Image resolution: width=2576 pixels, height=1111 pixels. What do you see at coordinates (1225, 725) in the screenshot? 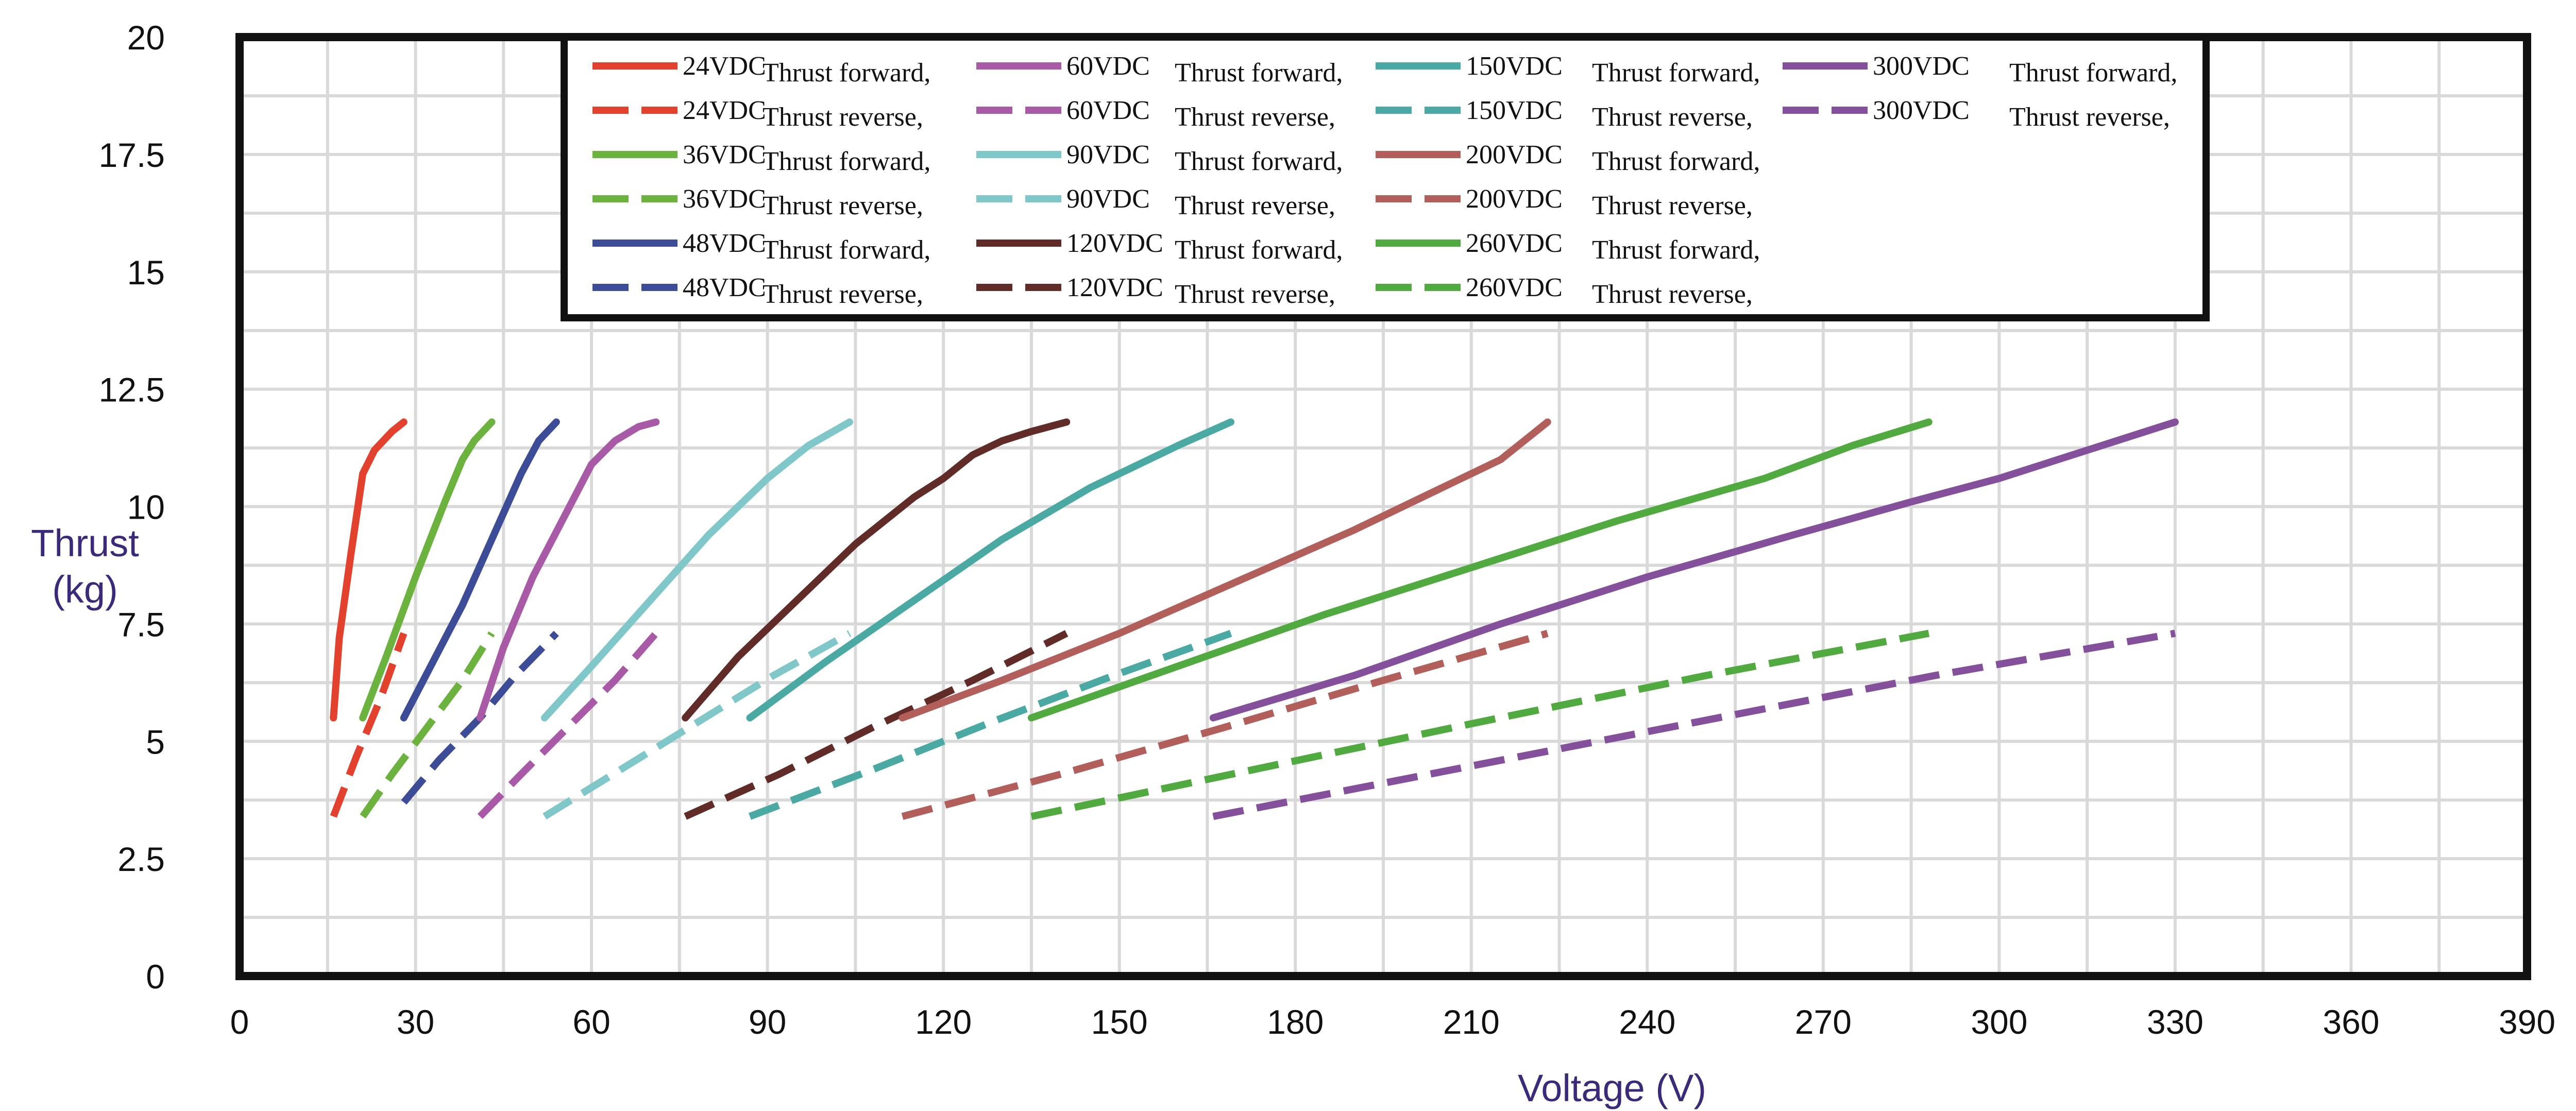
I see `series-line-200vdc-reverse` at bounding box center [1225, 725].